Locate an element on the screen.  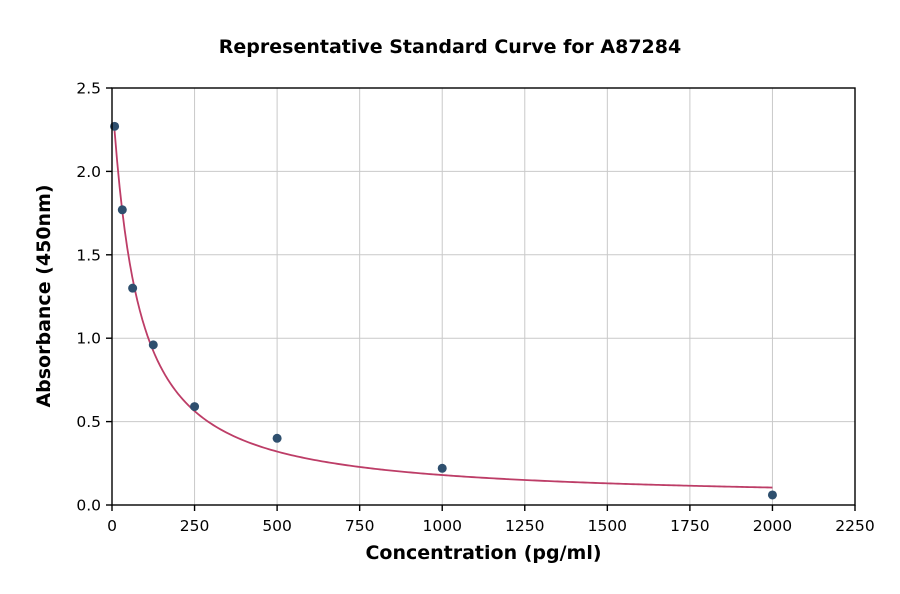
chart-title: Representative Standard Curve for A87284 is located at coordinates (450, 47).